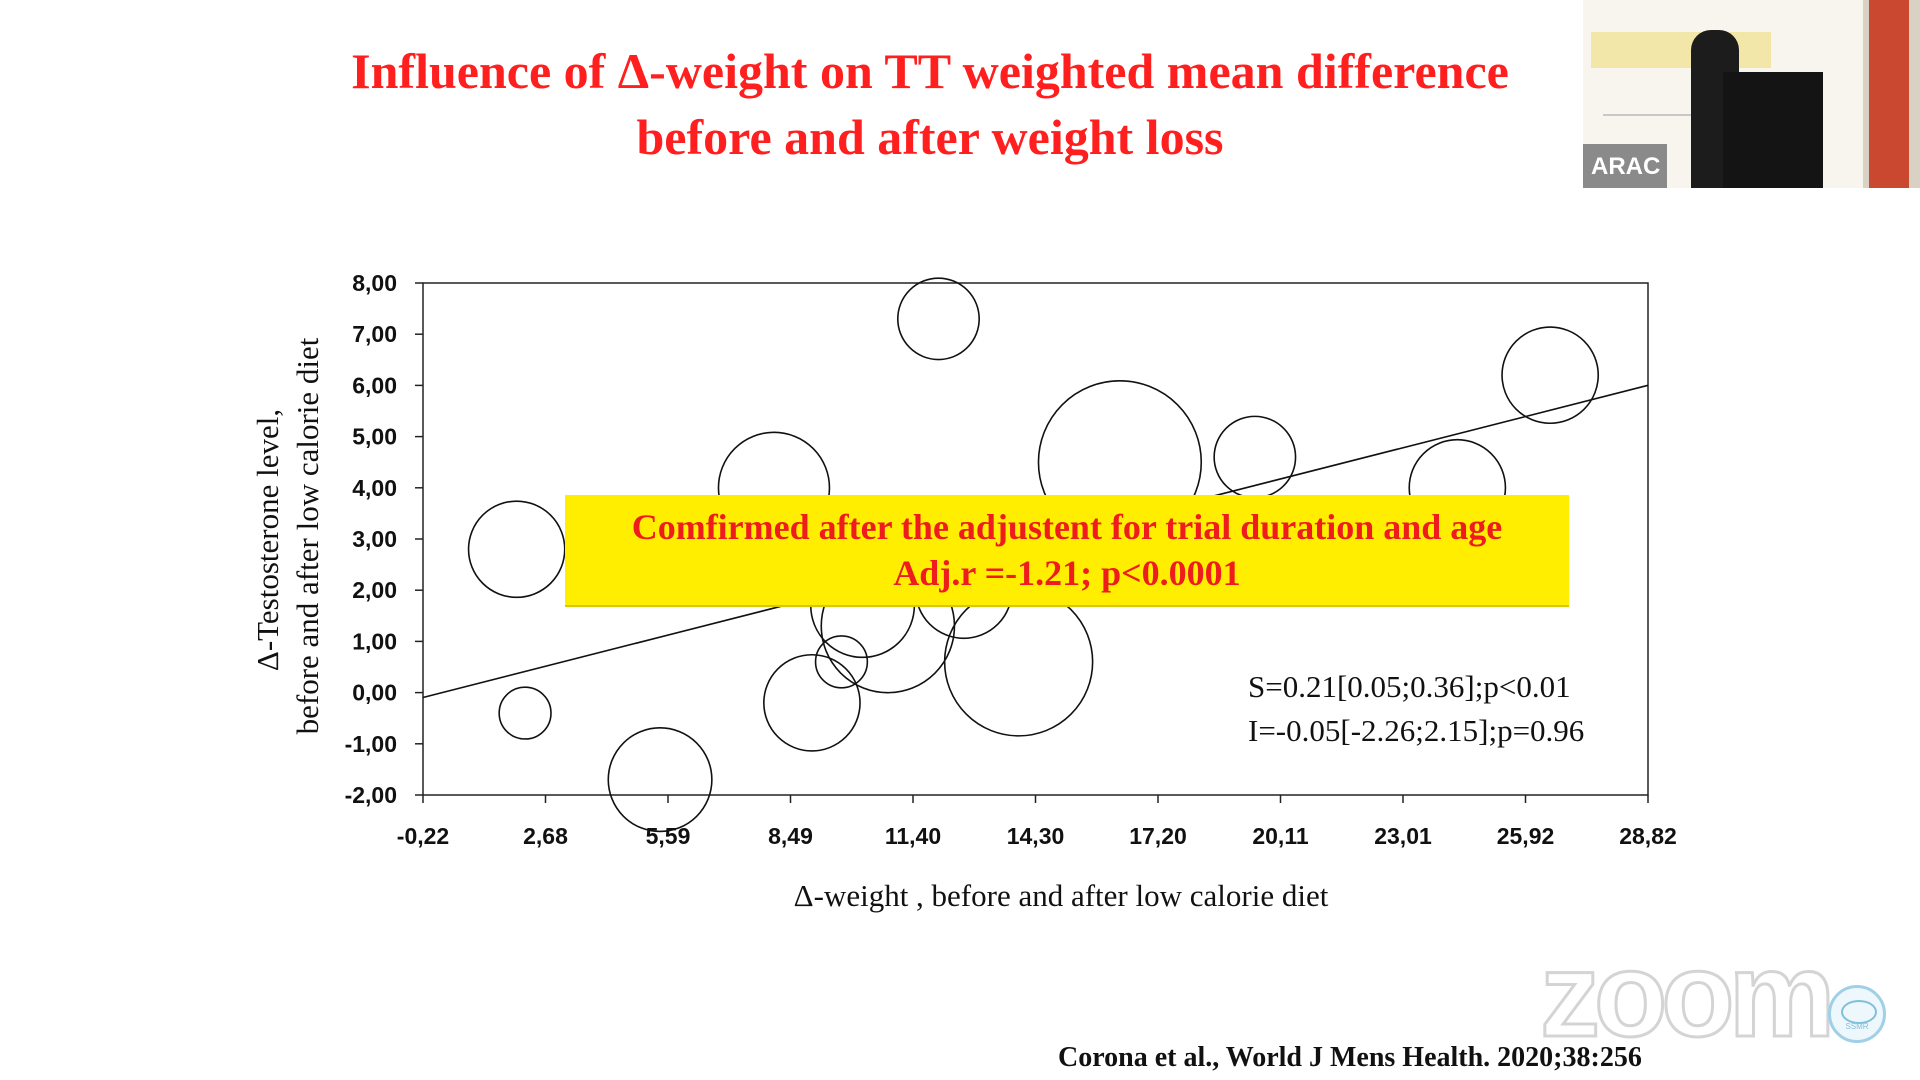 This screenshot has height=1080, width=1920. Describe the element at coordinates (374, 590) in the screenshot. I see `y-tick-label-6: 2,00` at that location.